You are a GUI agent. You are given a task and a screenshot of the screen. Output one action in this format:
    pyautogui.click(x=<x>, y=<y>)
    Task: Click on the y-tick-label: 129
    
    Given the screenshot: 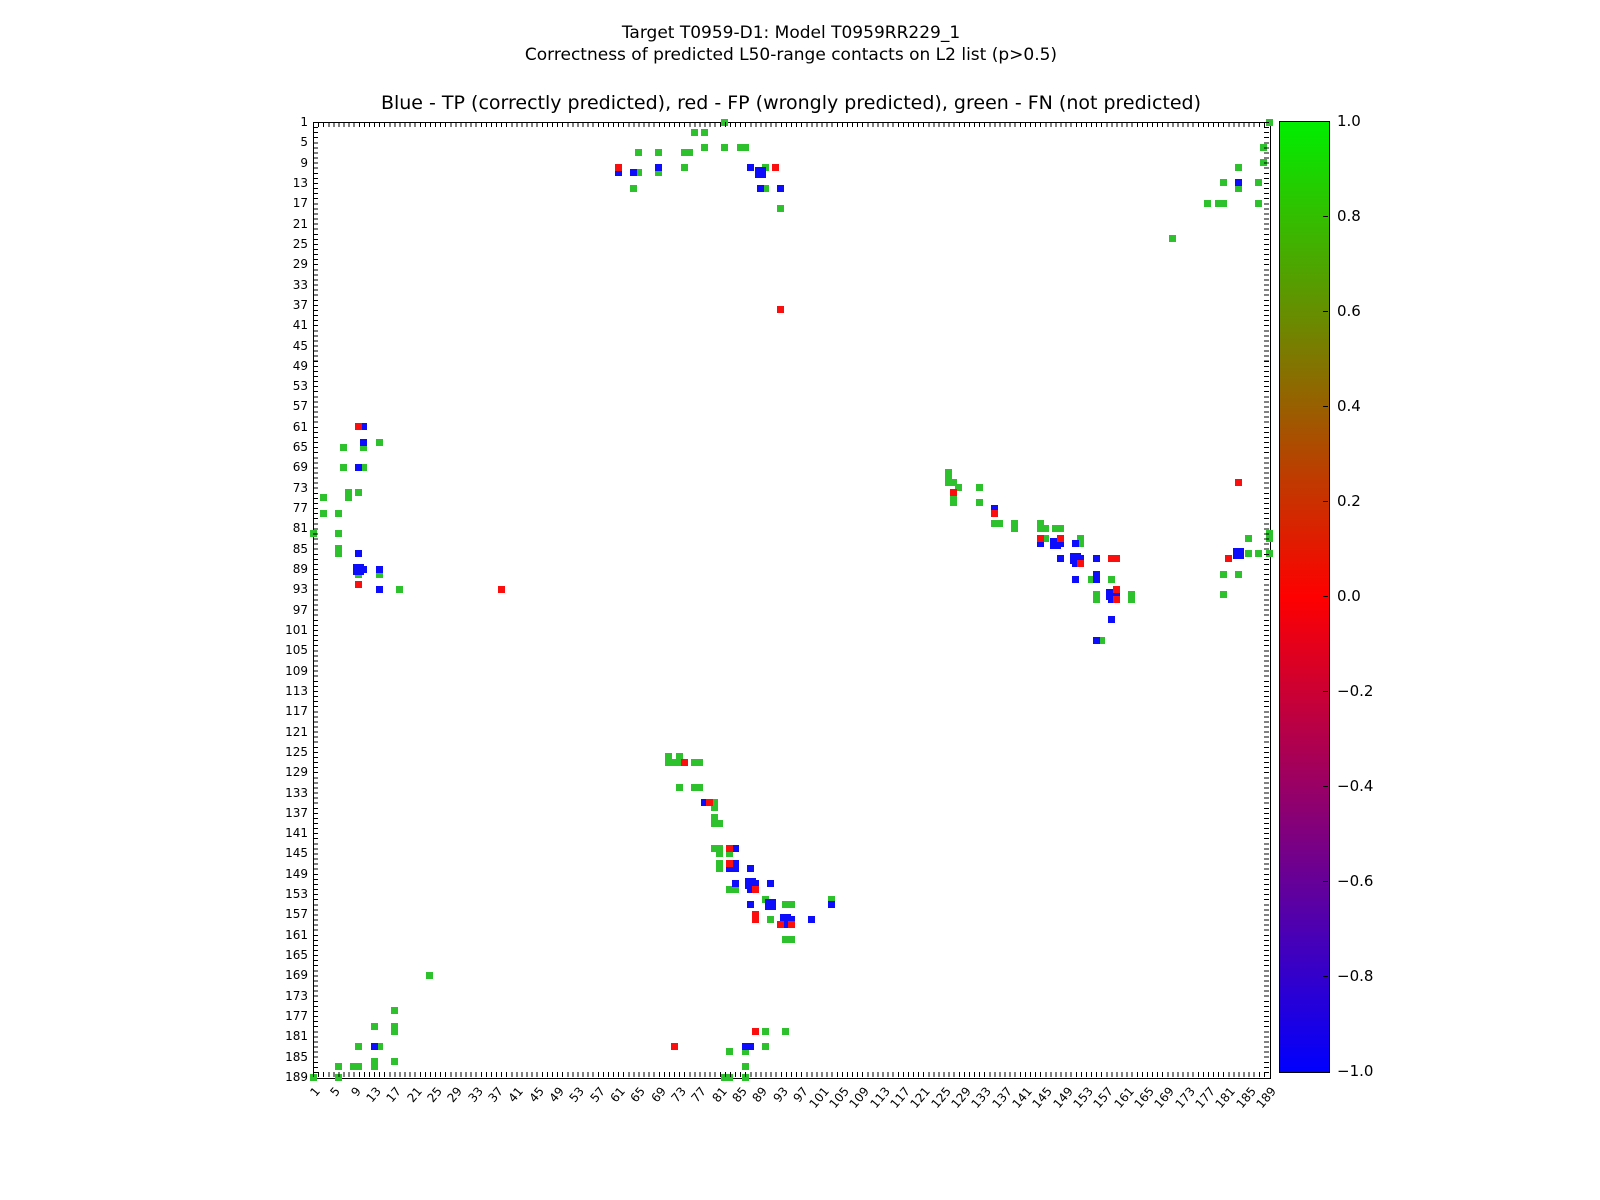 What is the action you would take?
    pyautogui.click(x=296, y=772)
    